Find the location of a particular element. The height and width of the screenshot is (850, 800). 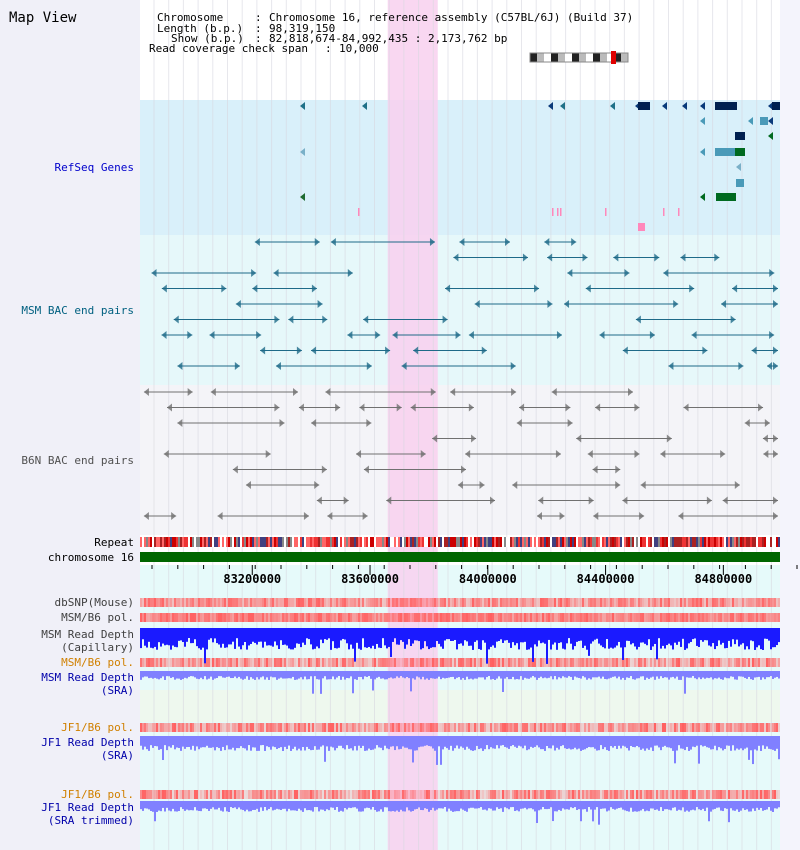

track-label-dbsnp: dbSNP(Mouse) is located at coordinates (94, 602).